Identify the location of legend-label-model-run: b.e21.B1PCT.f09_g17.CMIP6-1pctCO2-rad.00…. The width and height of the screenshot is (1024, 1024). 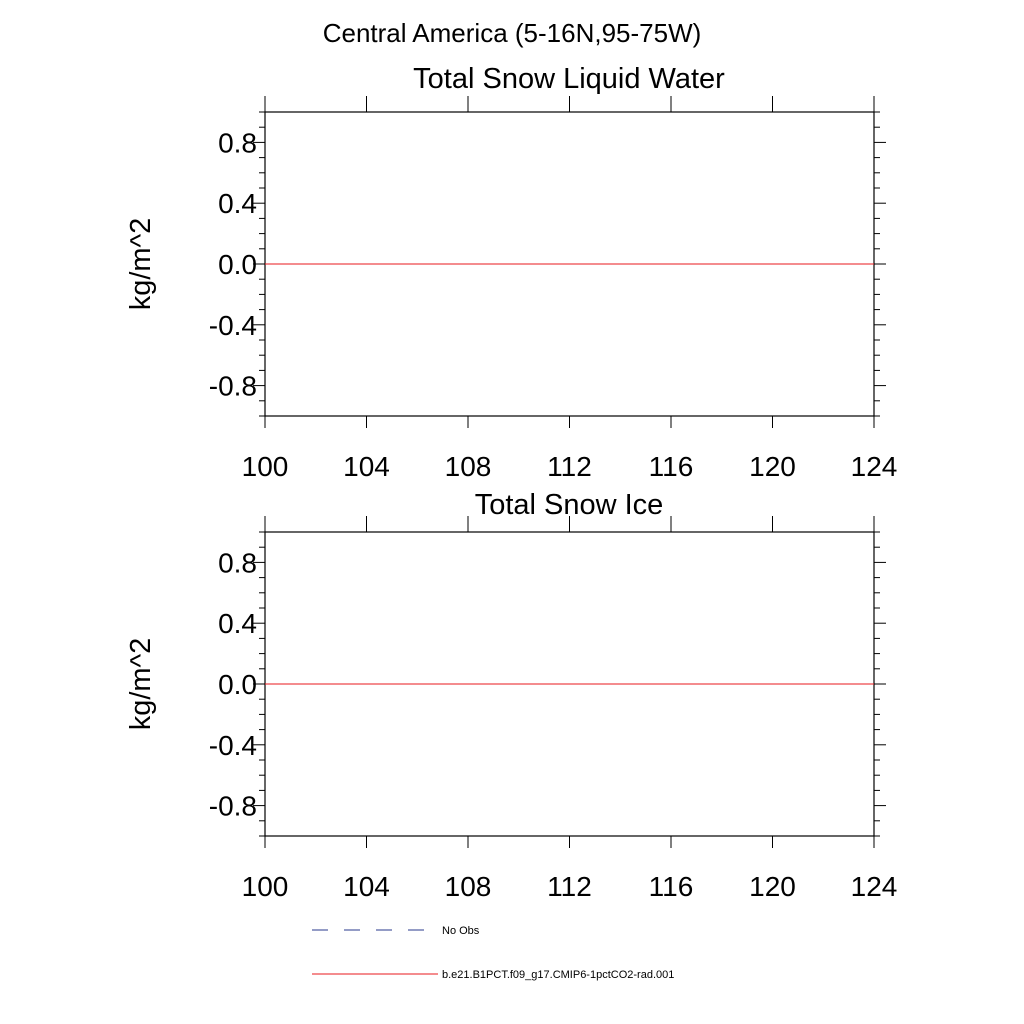
(558, 975).